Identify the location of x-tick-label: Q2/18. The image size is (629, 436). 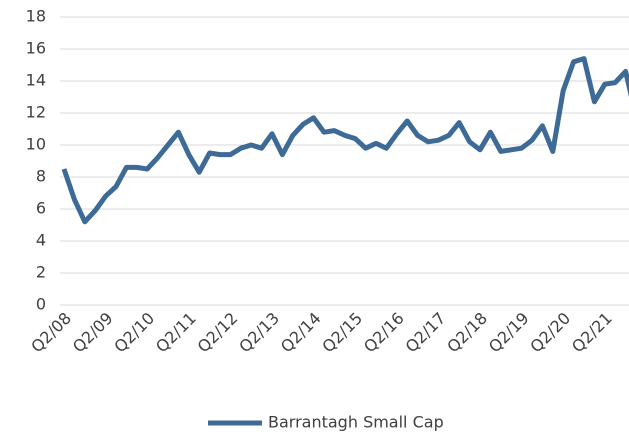
(467, 333).